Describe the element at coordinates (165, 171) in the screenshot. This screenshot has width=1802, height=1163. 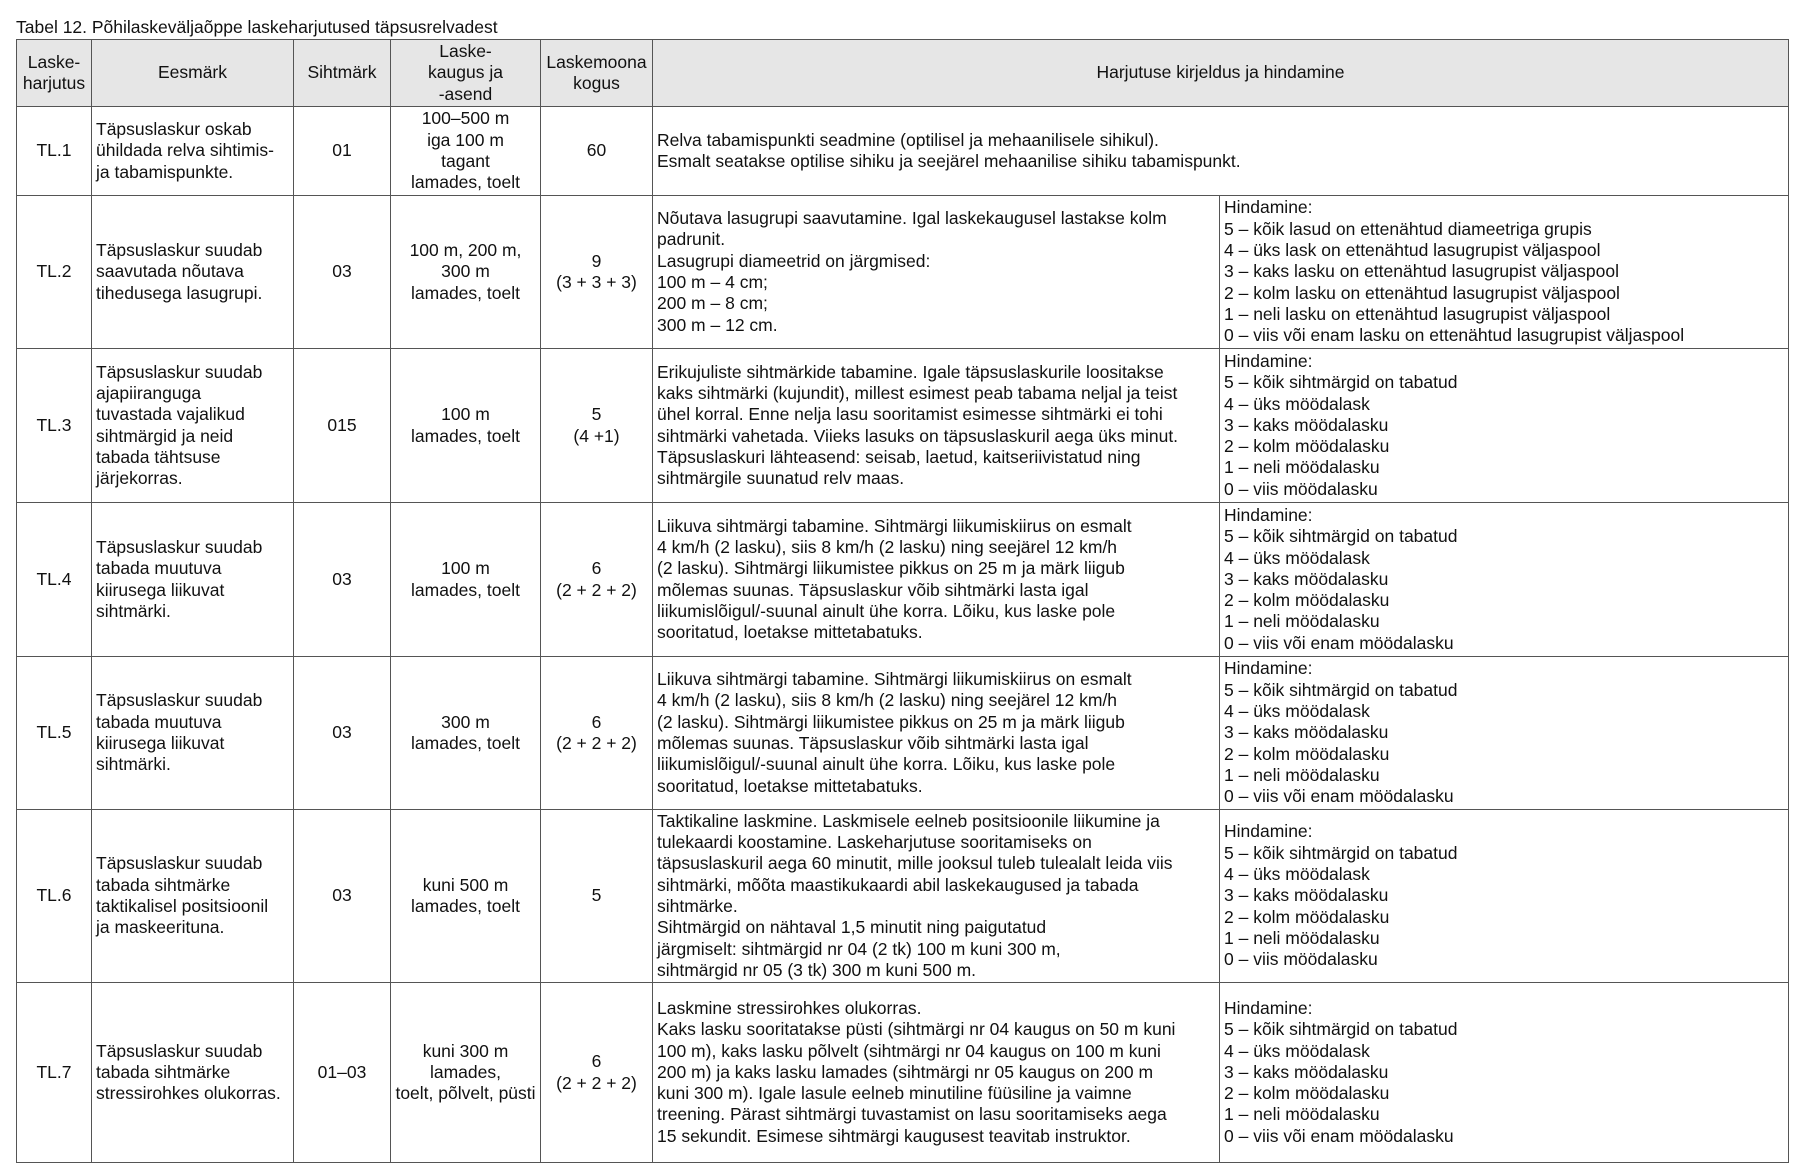
I see `goal-line: ja tabamispunkte.` at that location.